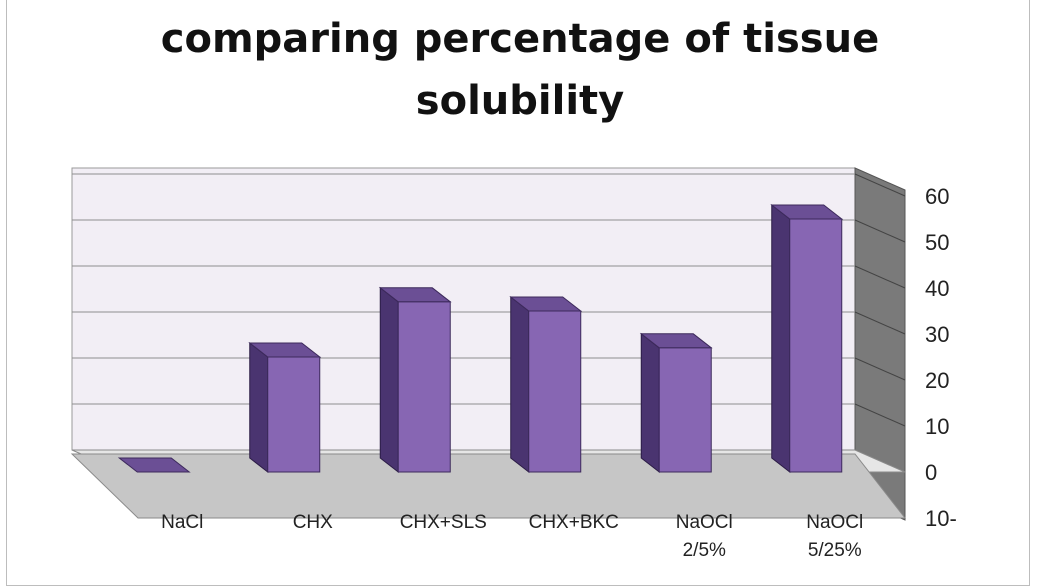 The height and width of the screenshot is (586, 1038). I want to click on y-tick-label: 20, so click(937, 380).